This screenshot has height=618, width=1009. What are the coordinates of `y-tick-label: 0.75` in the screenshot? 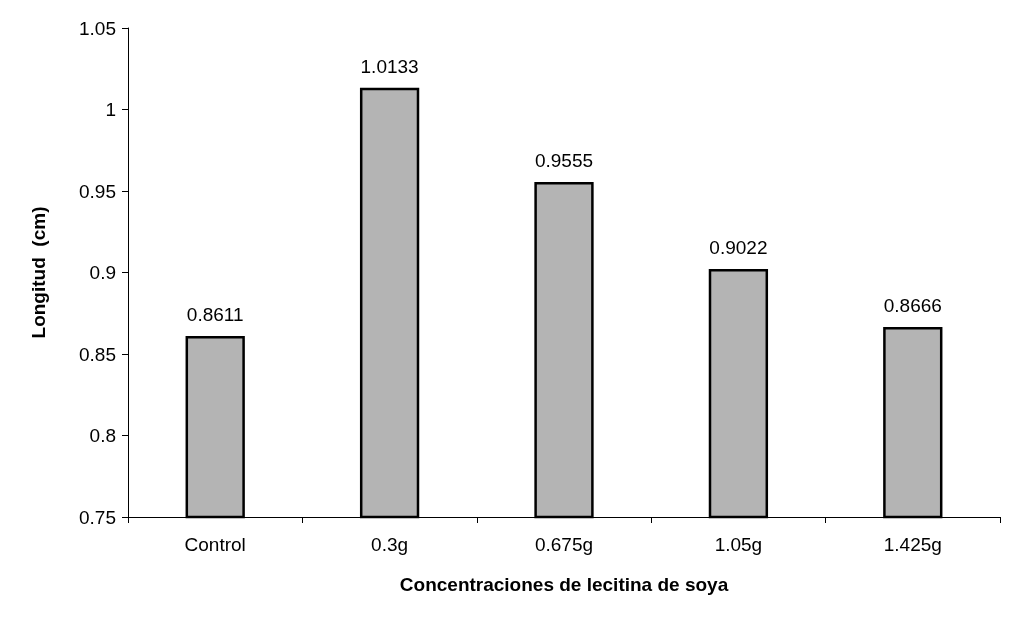 It's located at (97, 517).